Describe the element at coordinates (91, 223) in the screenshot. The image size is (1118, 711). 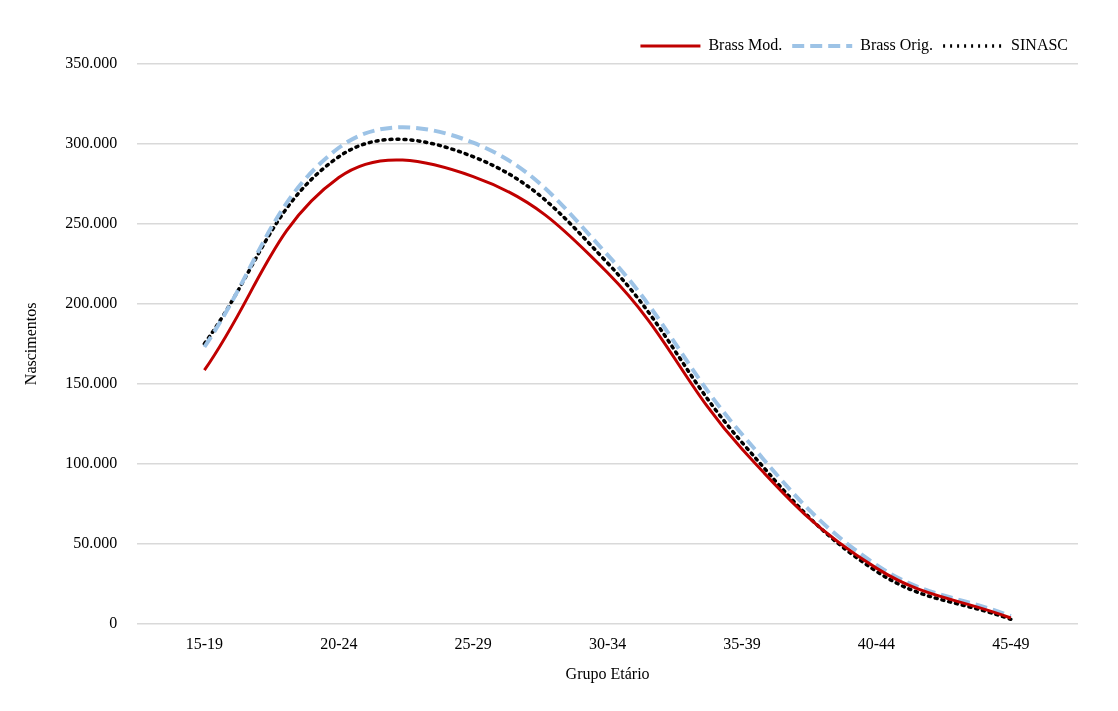
I see `y-tick-label: 250.000` at that location.